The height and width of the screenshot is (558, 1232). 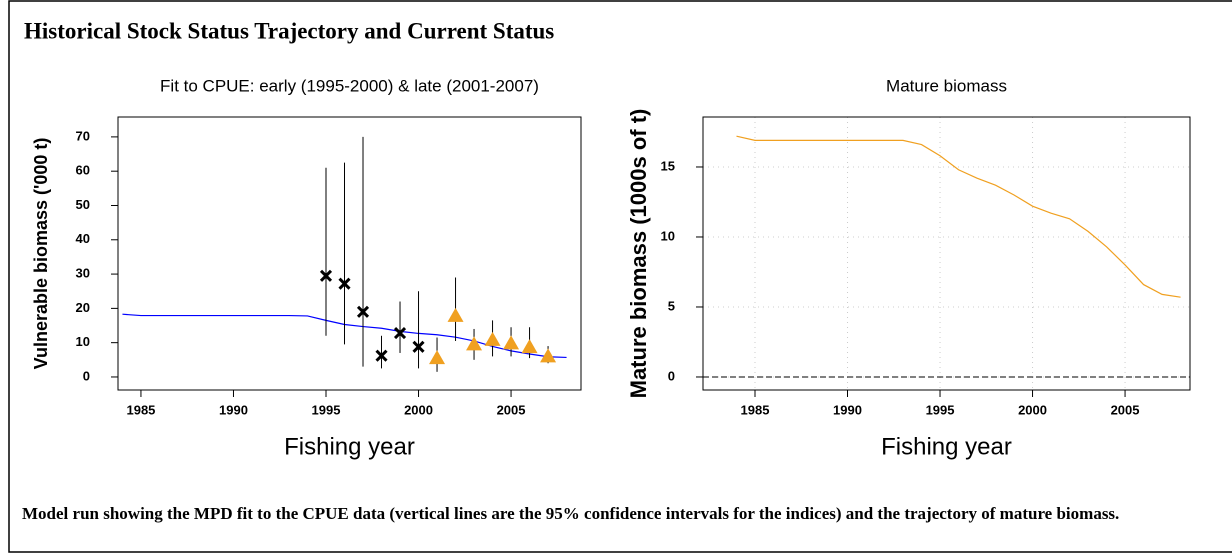 What do you see at coordinates (83, 273) in the screenshot?
I see `y-tick-label: 30` at bounding box center [83, 273].